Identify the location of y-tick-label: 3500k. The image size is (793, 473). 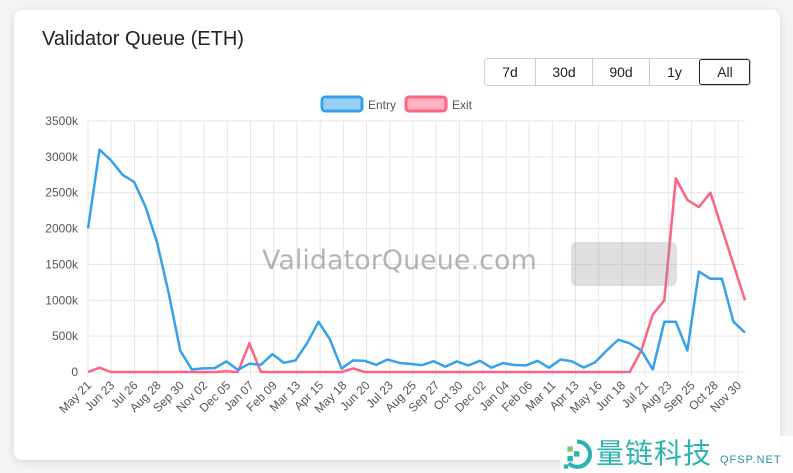
(62, 121).